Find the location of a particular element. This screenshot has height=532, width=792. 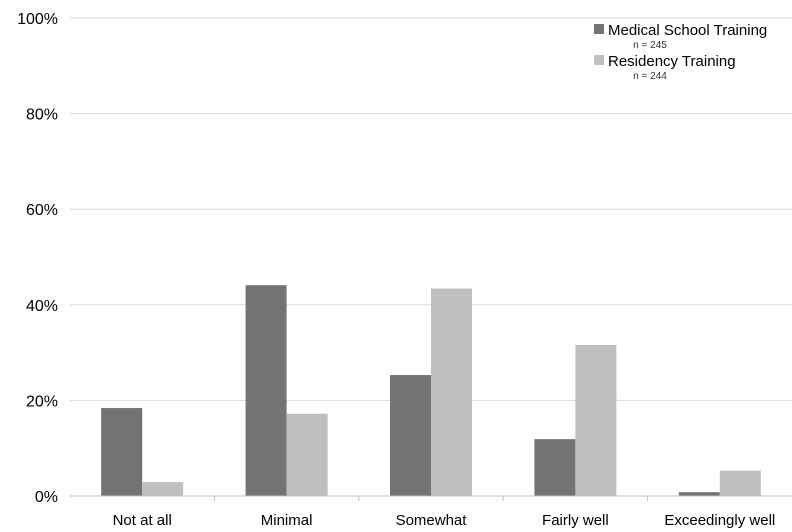

y-axis-ticks: 0% 20% 40% 60% 80% 100% is located at coordinates (37, 258).